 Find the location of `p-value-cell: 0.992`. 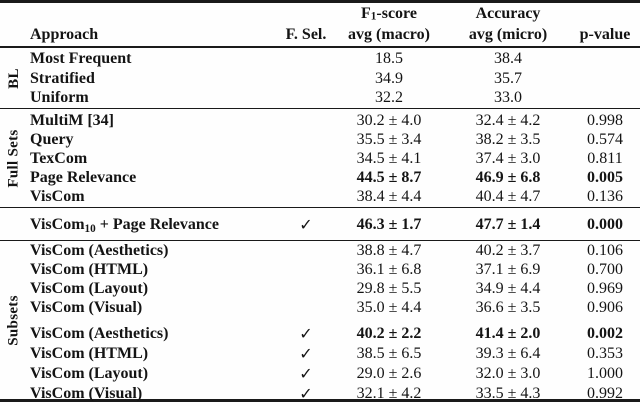

p-value-cell: 0.992 is located at coordinates (605, 393).